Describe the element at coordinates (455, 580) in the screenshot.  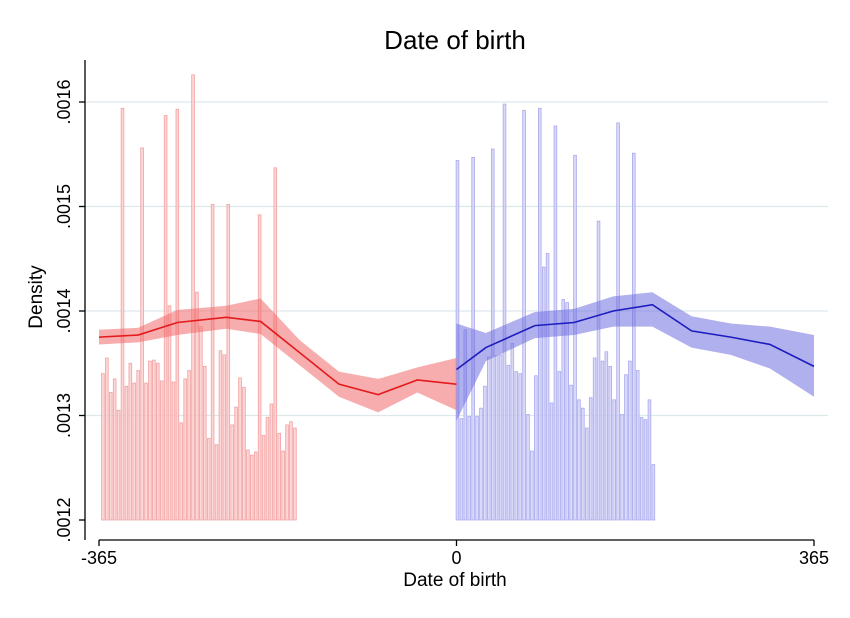
I see `x-axis-label: Date of birth` at that location.